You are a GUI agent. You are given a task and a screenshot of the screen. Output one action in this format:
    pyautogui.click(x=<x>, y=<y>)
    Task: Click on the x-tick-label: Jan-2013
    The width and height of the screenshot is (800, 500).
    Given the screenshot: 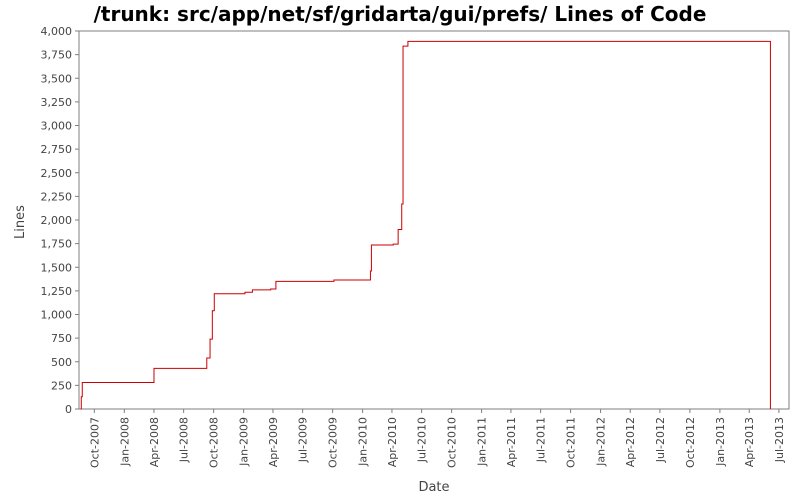 What is the action you would take?
    pyautogui.click(x=720, y=442)
    